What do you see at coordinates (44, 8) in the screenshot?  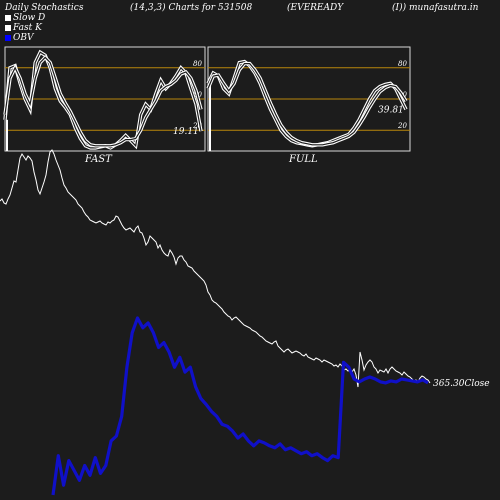 I see `chart-title: Daily Stochastics` at bounding box center [44, 8].